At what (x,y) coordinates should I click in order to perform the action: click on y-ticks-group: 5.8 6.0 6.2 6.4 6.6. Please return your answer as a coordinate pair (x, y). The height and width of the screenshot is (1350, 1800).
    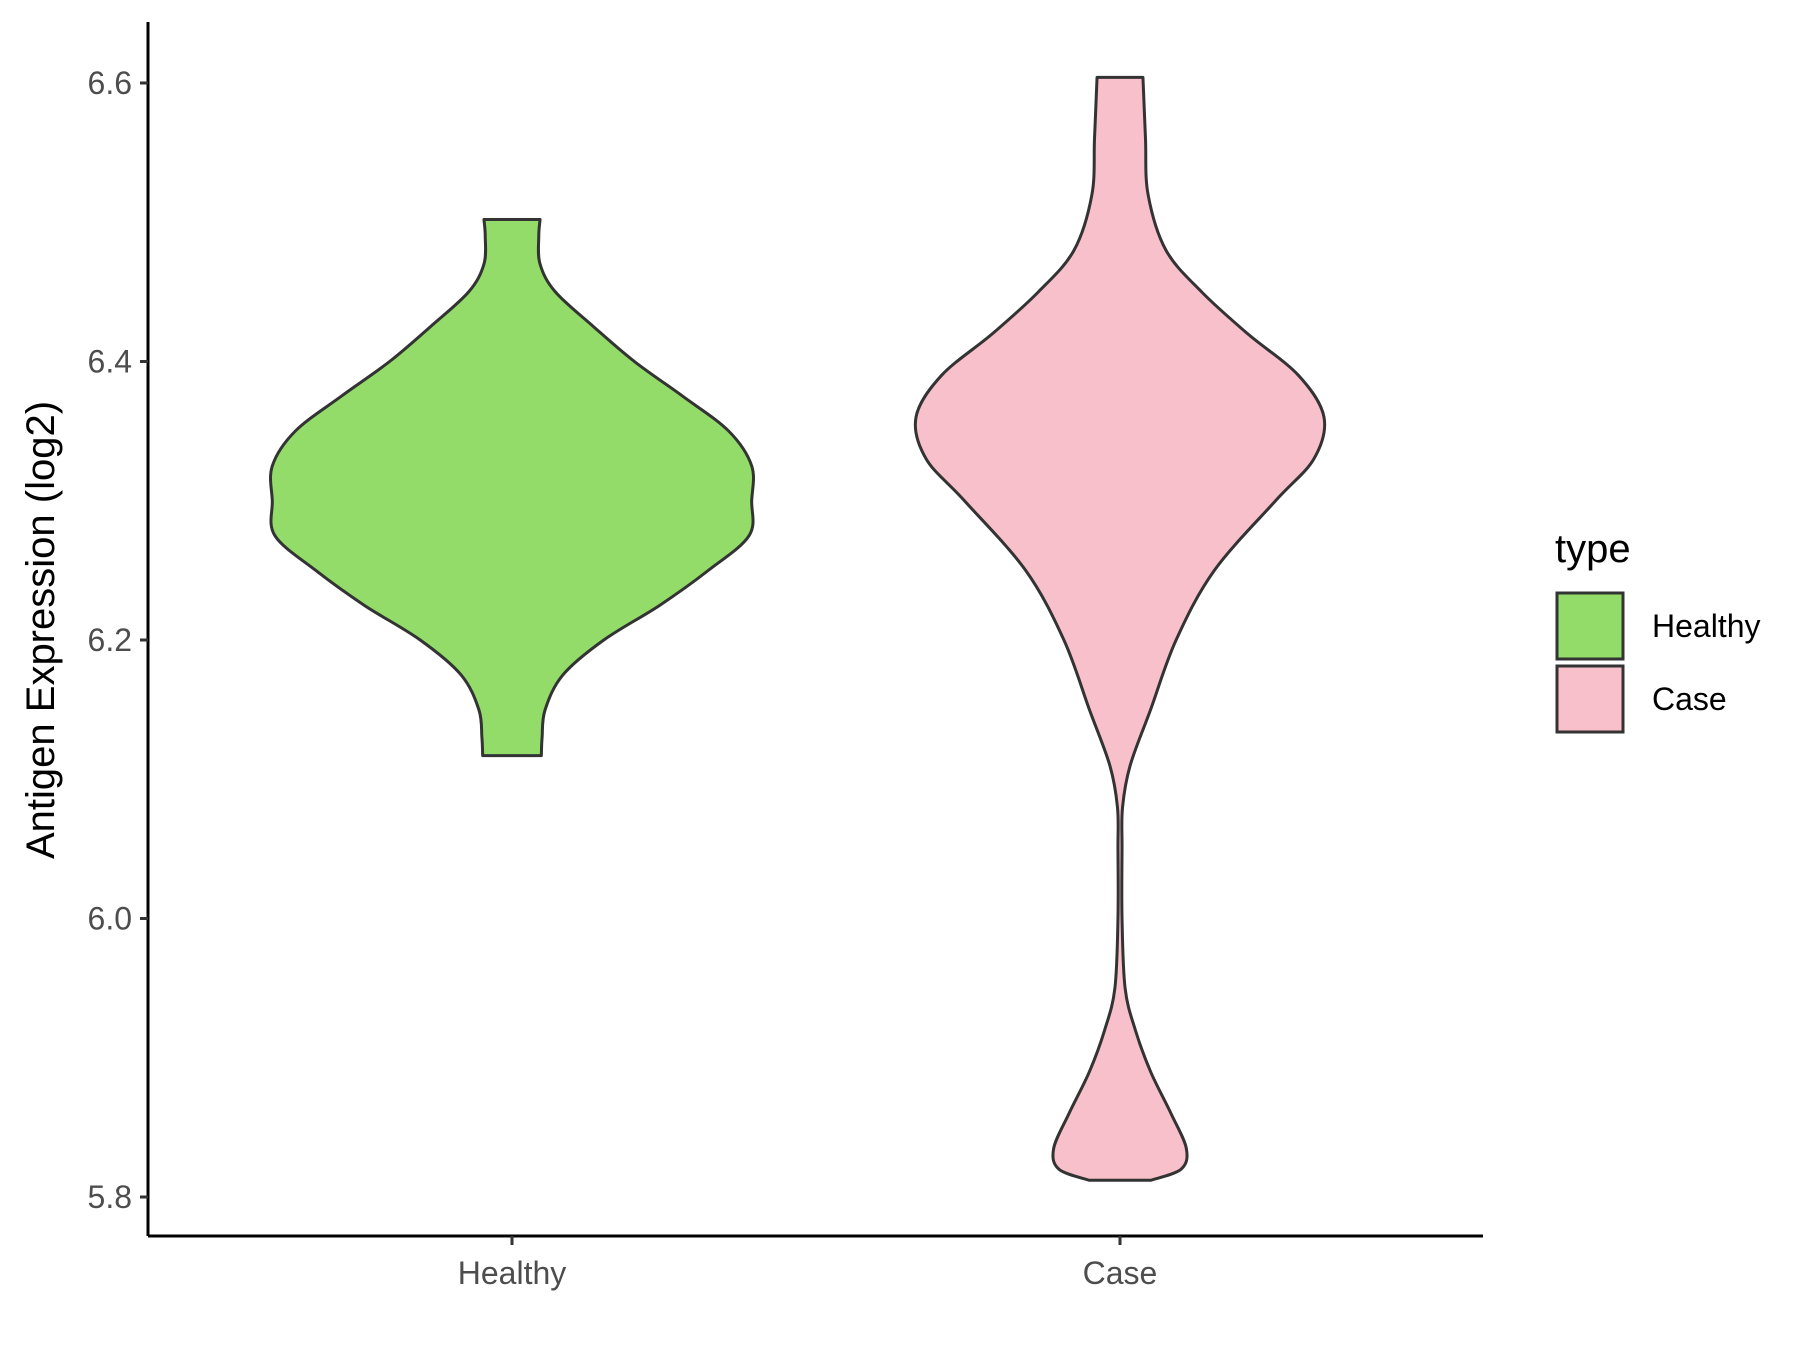
    Looking at the image, I should click on (118, 640).